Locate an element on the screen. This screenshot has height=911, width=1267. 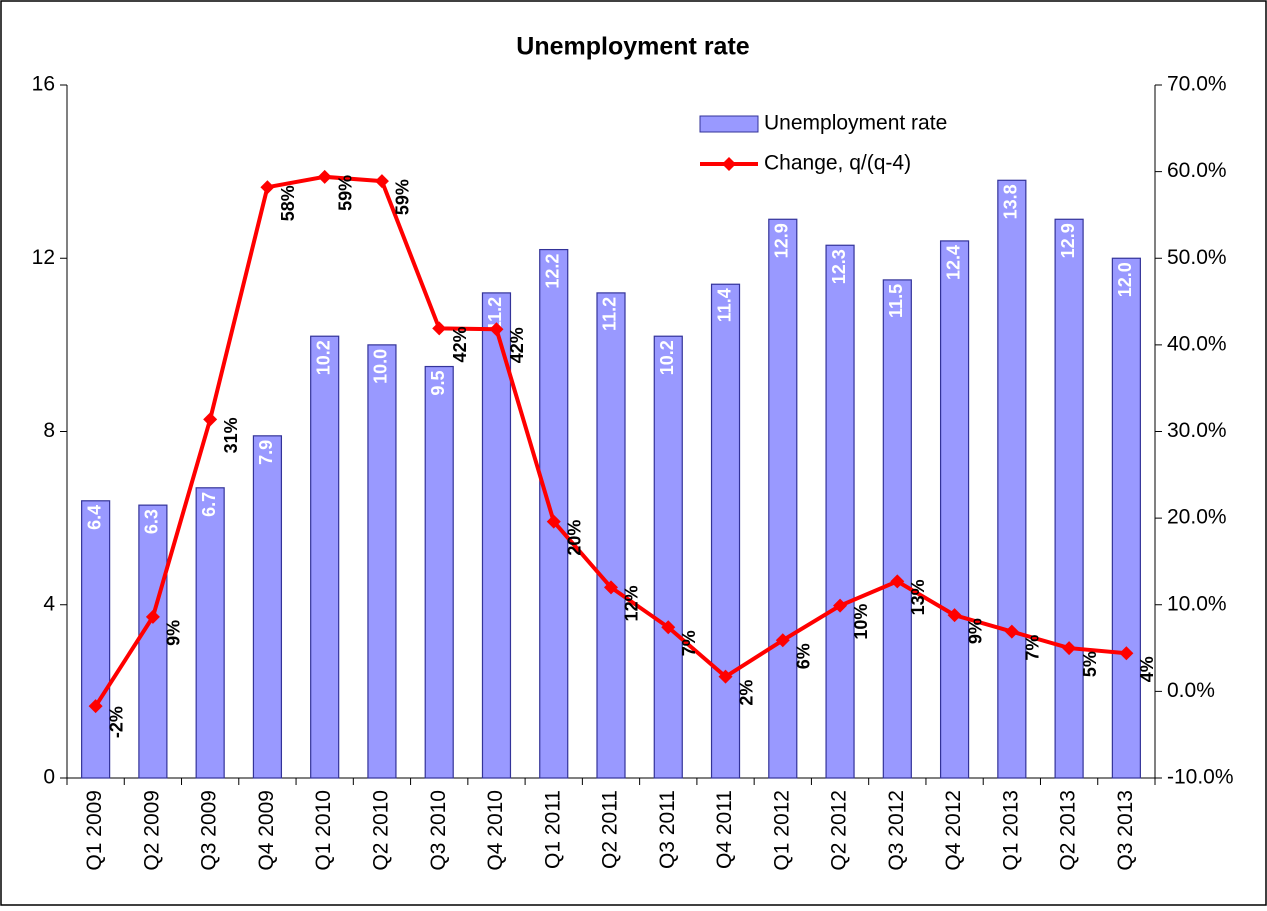
bar-label: 12.3 is located at coordinates (839, 266).